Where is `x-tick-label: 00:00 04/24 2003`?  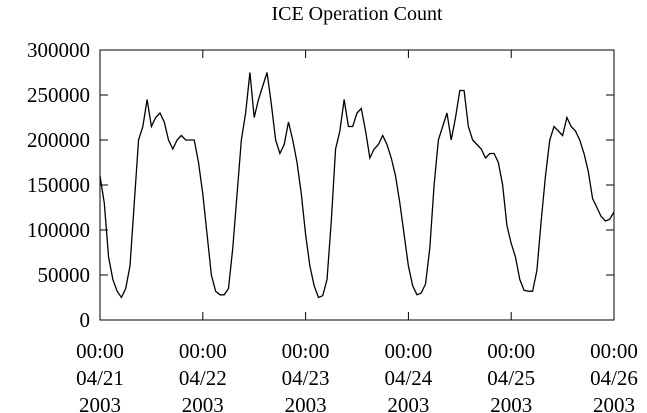 x-tick-label: 00:00 04/24 2003 is located at coordinates (408, 376).